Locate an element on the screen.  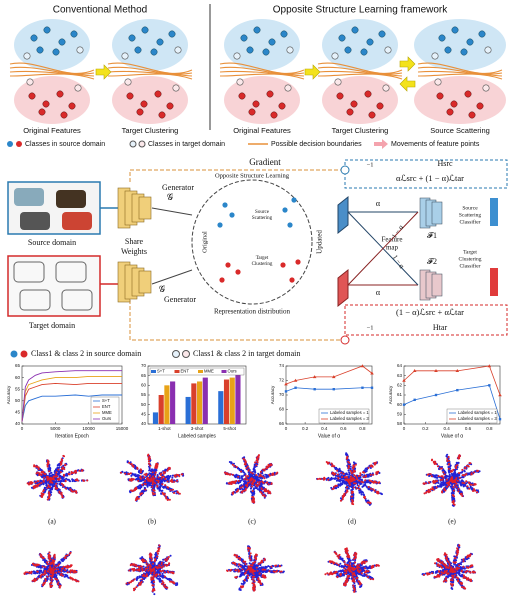
label: Possible decision boundaries is located at coordinates (316, 144).